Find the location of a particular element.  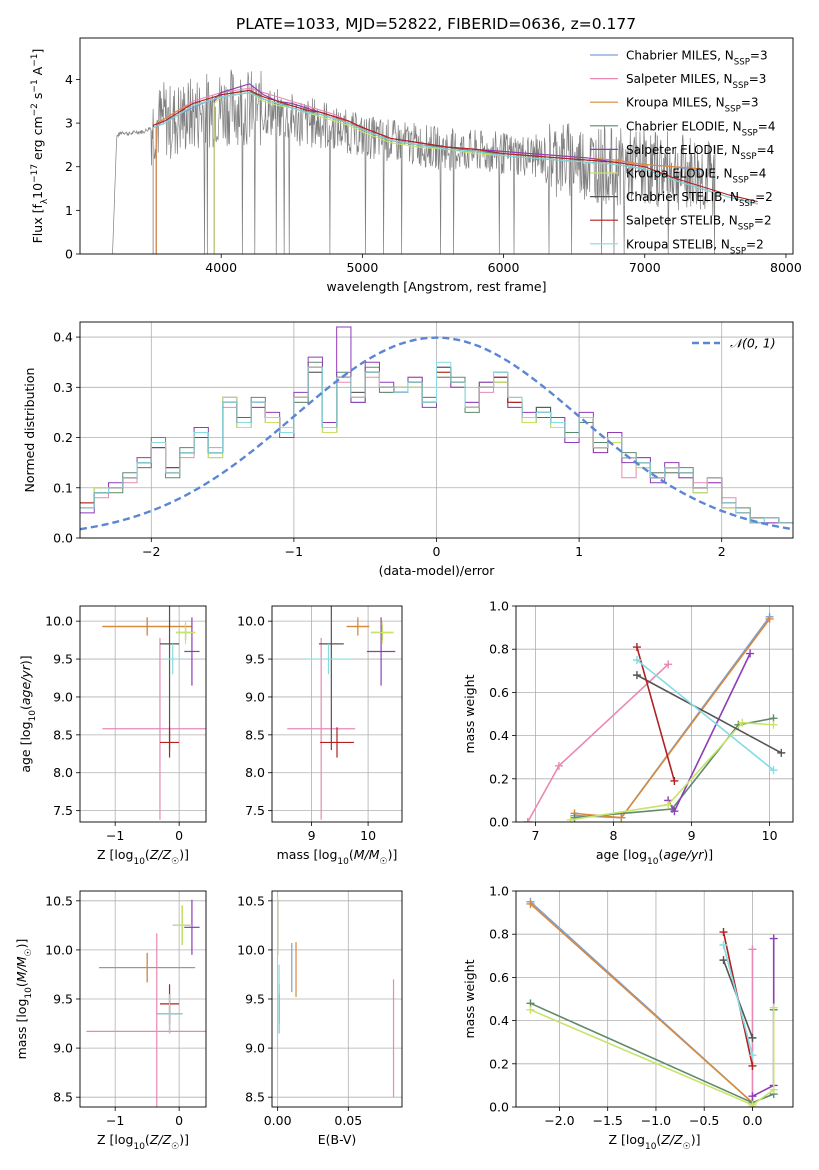

y-tick-label: 9.0 is located at coordinates (255, 696).